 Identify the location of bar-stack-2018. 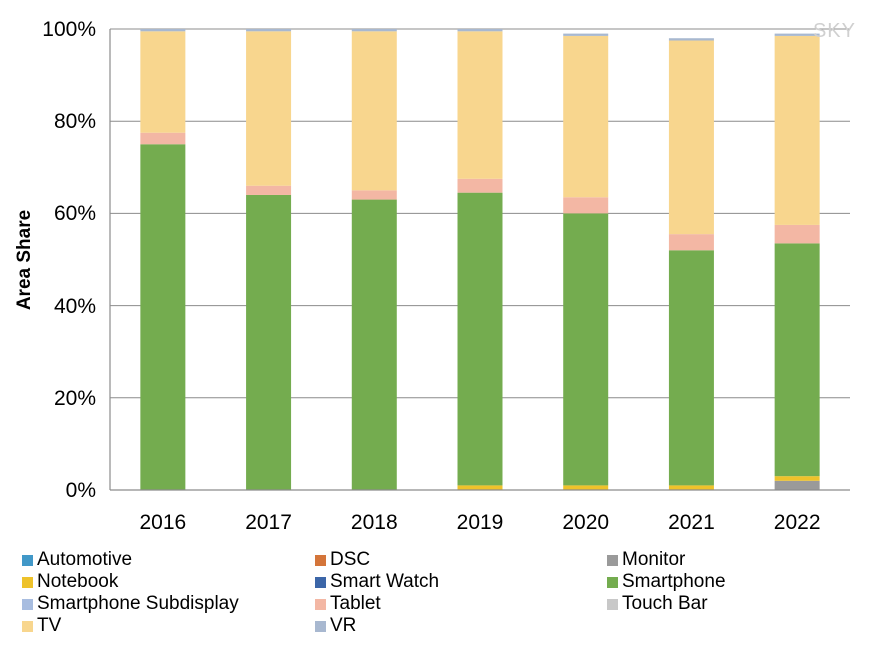
(374, 259).